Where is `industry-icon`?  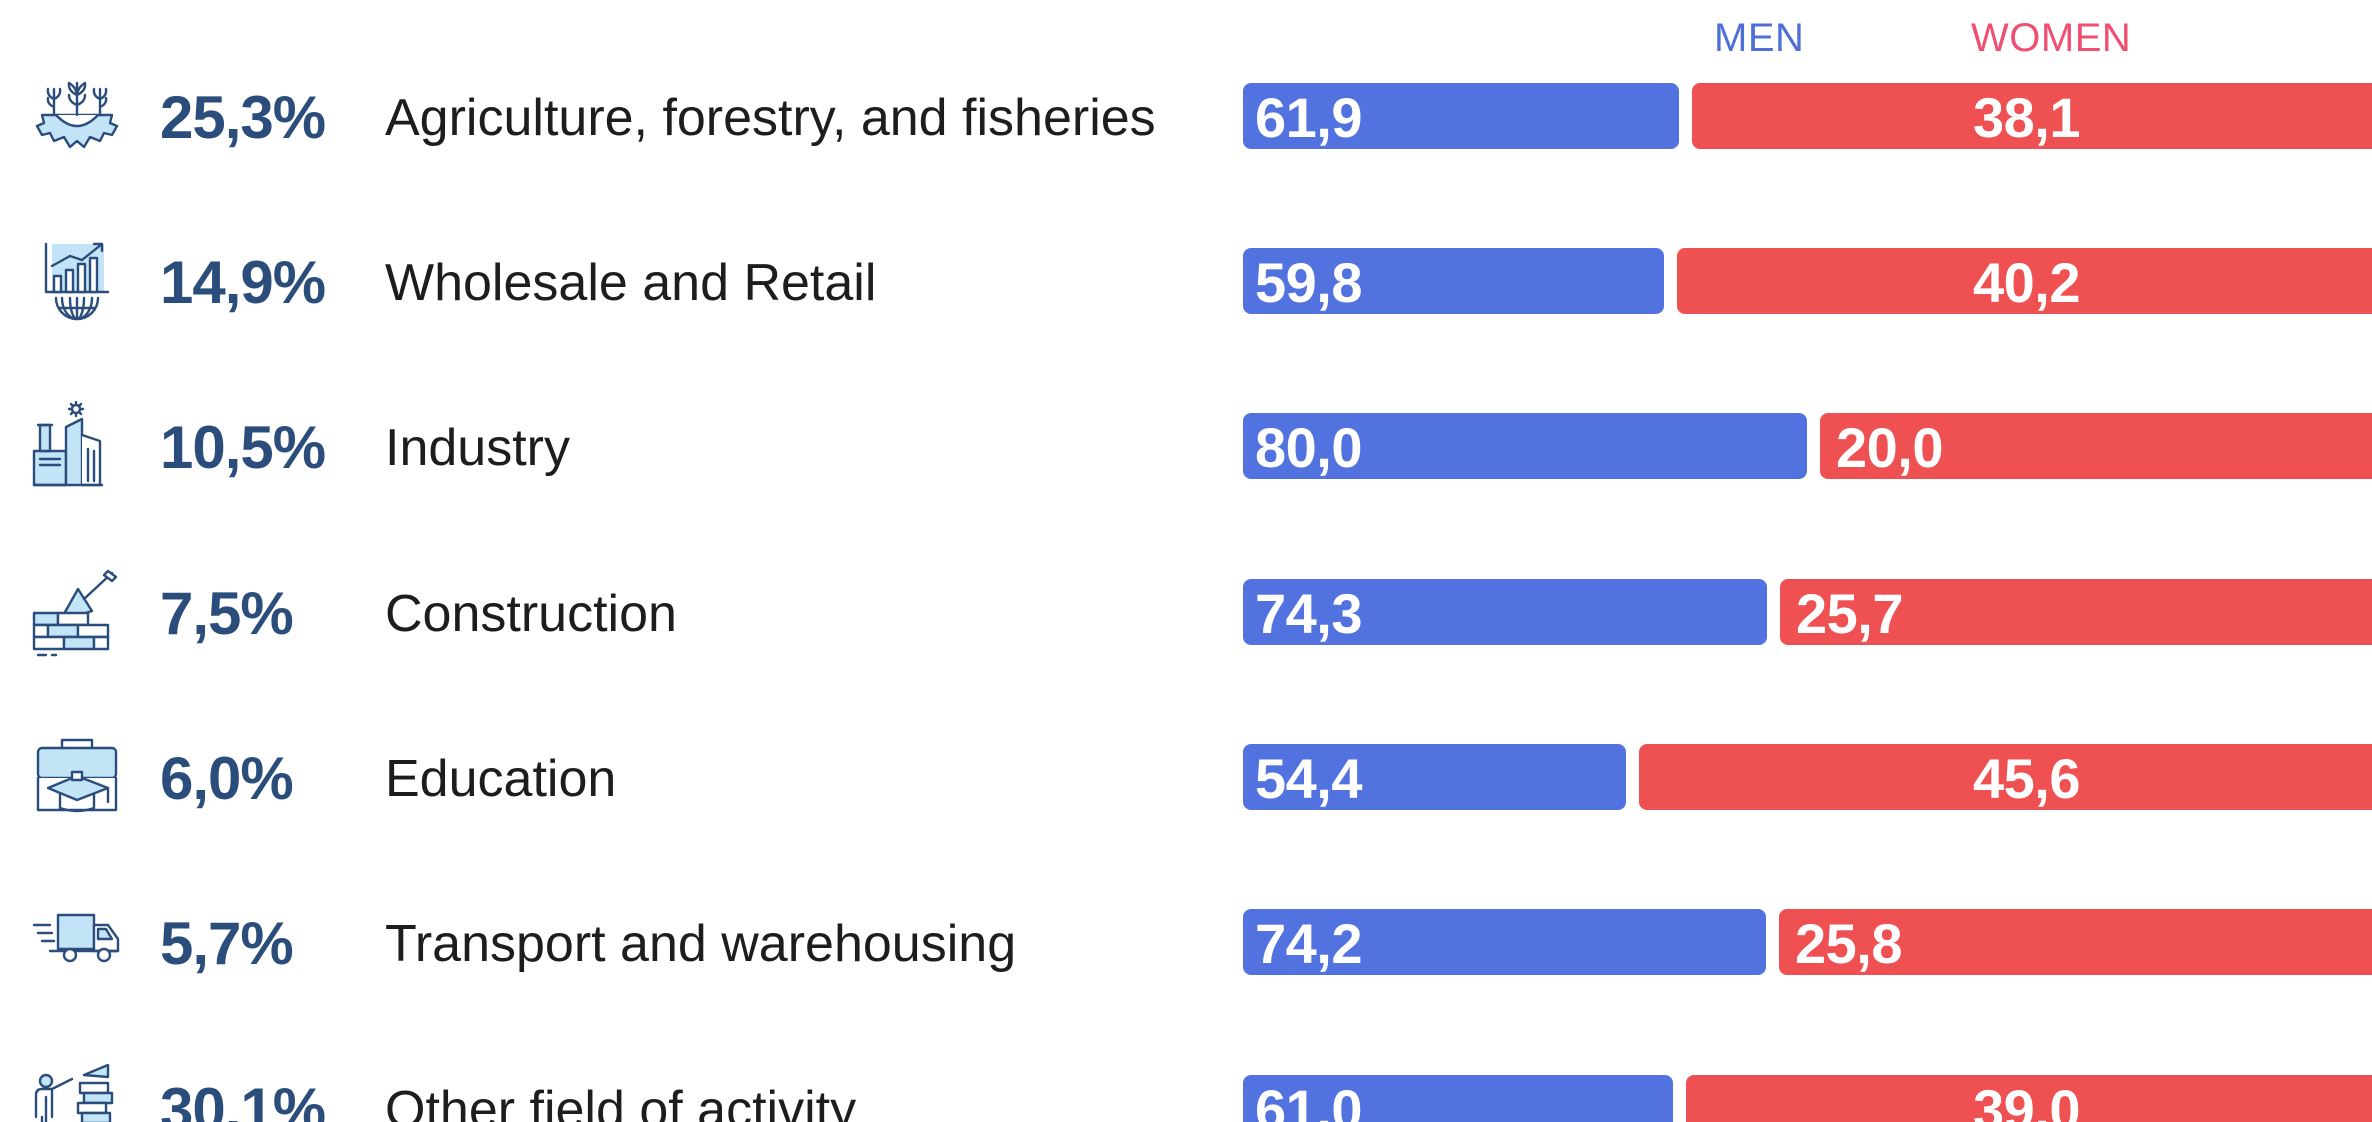
industry-icon is located at coordinates (77, 446).